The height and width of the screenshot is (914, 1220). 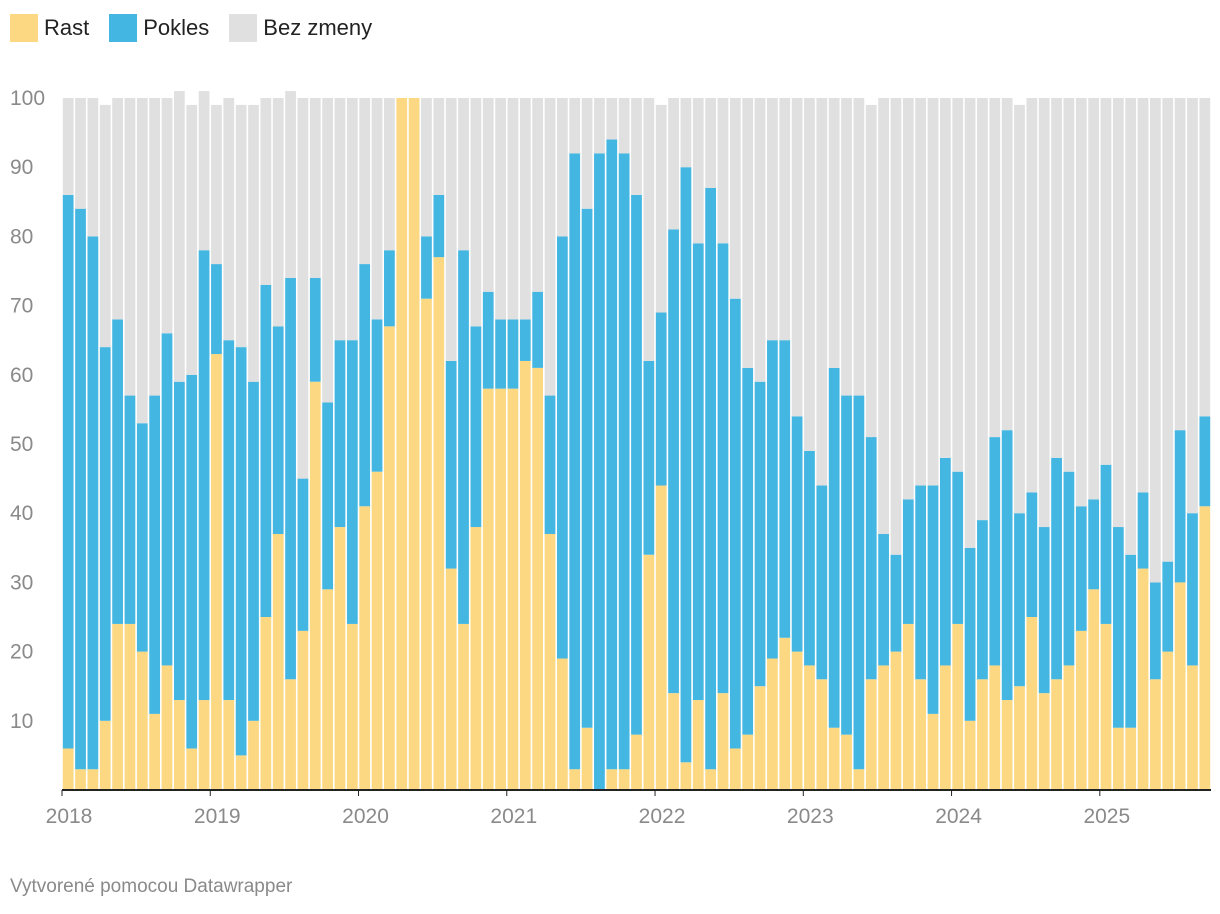 I want to click on bar-rast: Rast: 71, so click(x=426, y=544).